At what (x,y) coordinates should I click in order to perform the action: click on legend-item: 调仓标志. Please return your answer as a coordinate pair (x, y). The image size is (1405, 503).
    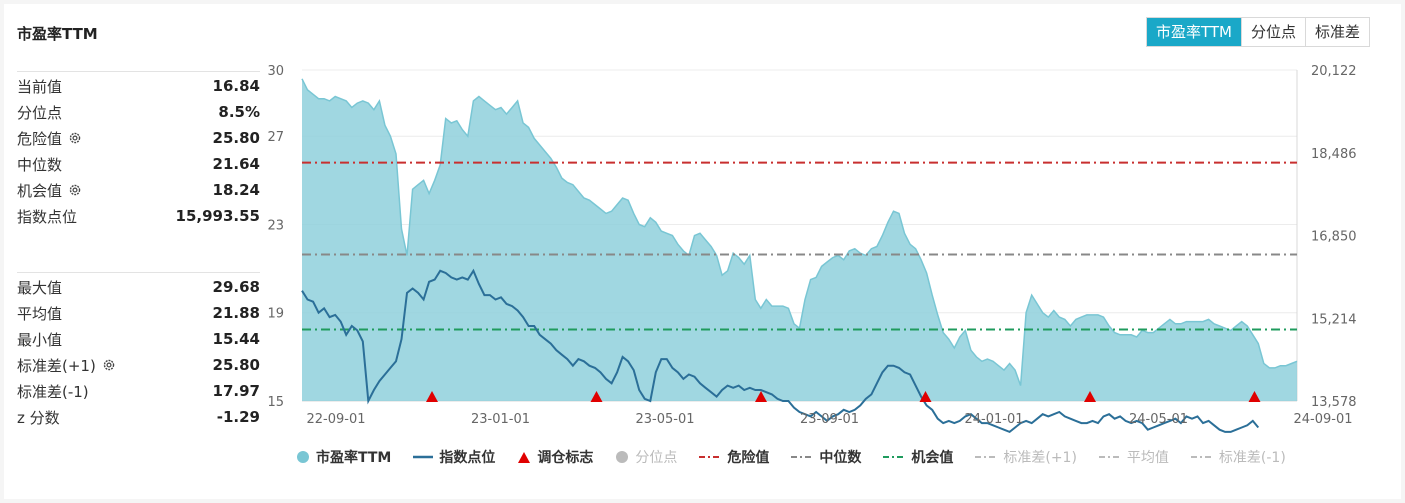
    Looking at the image, I should click on (555, 457).